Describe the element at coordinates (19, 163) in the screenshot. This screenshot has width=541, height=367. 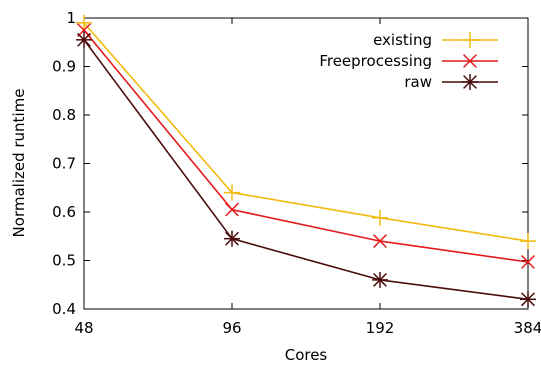
I see `y-axis-title: Normalized runtime` at that location.